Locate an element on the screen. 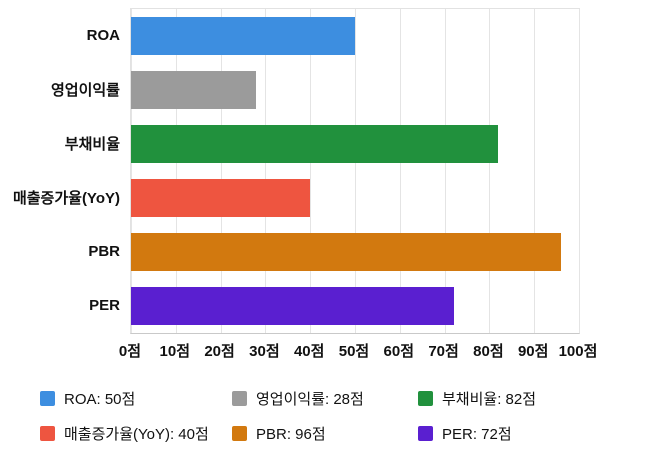 This screenshot has height=450, width=650. x-tick-label: 0점 is located at coordinates (130, 351).